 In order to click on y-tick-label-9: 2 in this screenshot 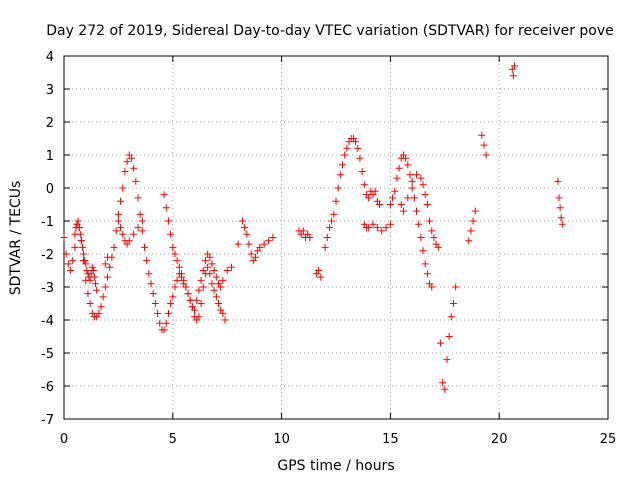, I will do `click(50, 123)`.